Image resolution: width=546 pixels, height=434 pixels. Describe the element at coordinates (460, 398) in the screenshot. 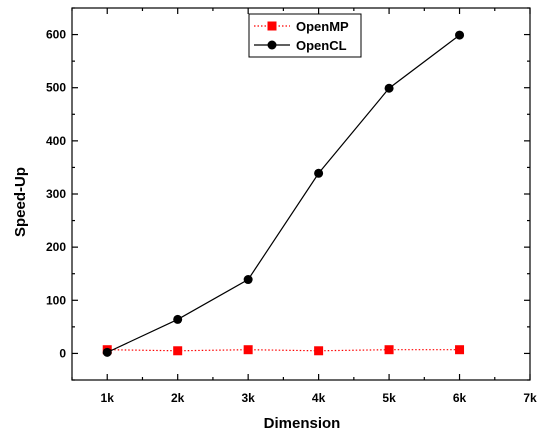

I see `x-tick-label: 6k` at that location.